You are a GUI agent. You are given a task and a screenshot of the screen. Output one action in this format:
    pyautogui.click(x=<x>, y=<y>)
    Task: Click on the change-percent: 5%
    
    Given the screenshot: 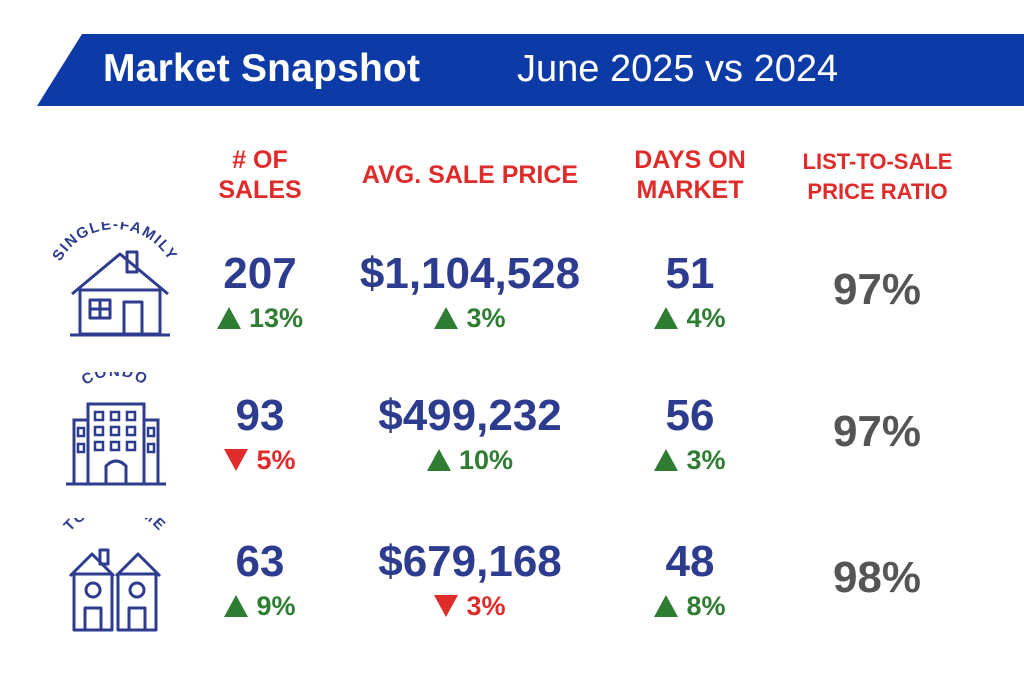 What is the action you would take?
    pyautogui.click(x=276, y=460)
    